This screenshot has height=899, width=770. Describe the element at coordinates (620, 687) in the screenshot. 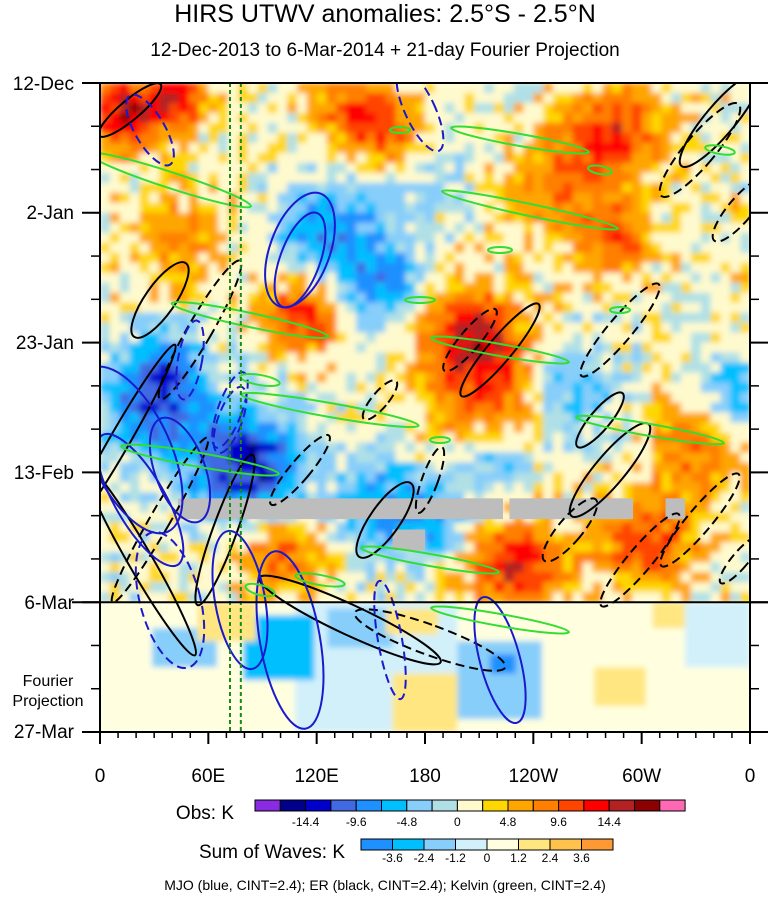

I see `projection-cell` at that location.